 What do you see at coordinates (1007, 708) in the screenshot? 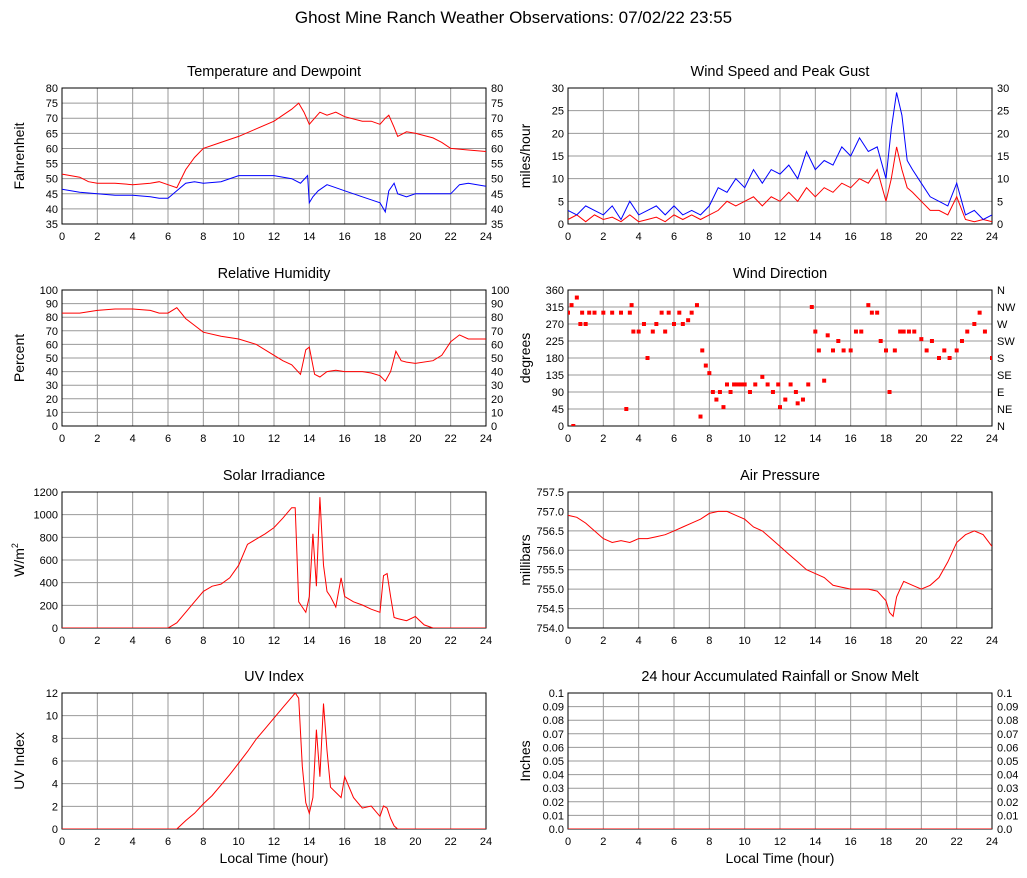
I see `right-y-tick-label: 0.09` at bounding box center [1007, 708].